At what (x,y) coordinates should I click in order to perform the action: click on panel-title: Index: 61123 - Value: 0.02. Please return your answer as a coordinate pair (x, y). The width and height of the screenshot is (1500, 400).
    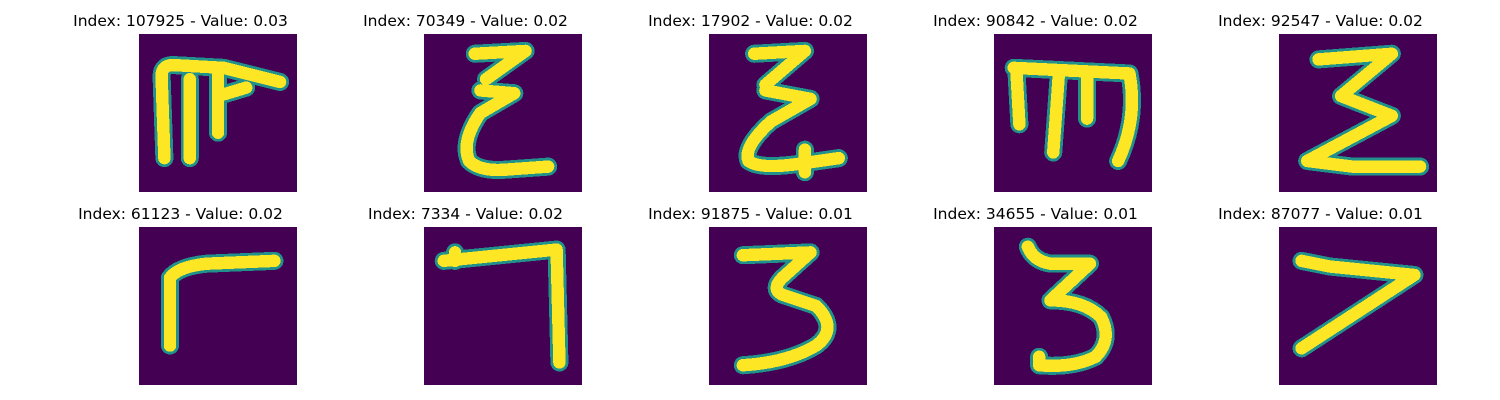
    Looking at the image, I should click on (180, 214).